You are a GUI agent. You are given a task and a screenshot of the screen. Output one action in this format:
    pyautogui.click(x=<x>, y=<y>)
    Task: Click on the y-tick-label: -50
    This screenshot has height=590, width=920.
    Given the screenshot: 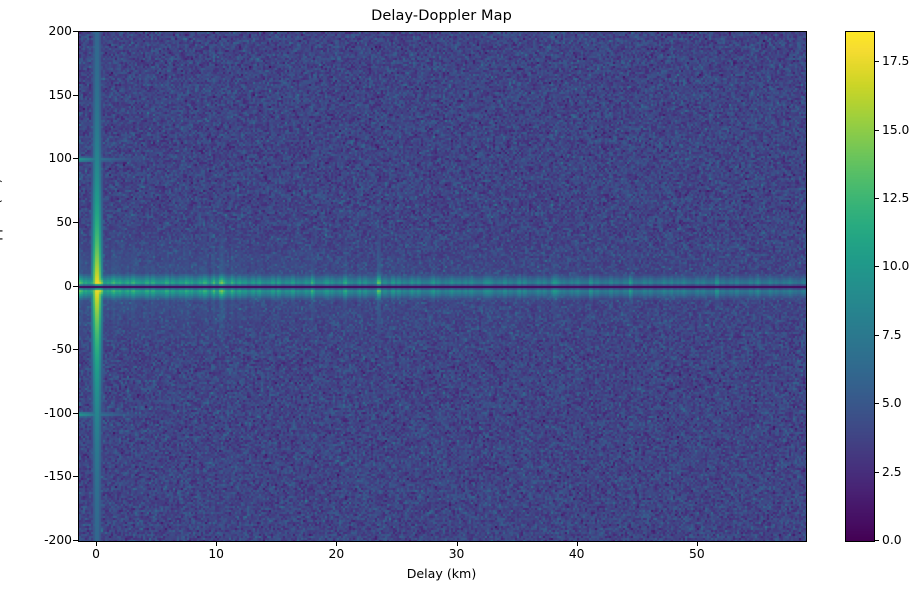 What is the action you would take?
    pyautogui.click(x=61, y=349)
    